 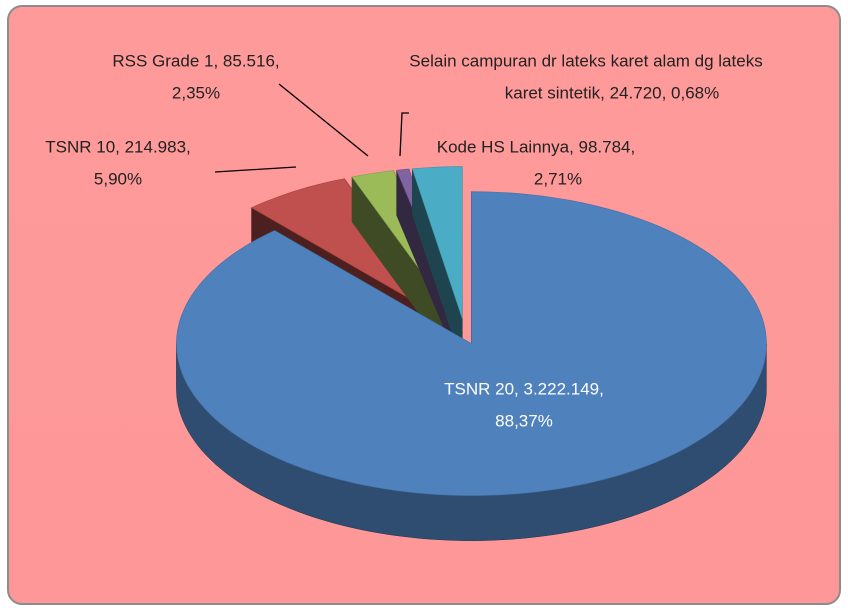 What do you see at coordinates (524, 420) in the screenshot?
I see `data-label: 88,37%` at bounding box center [524, 420].